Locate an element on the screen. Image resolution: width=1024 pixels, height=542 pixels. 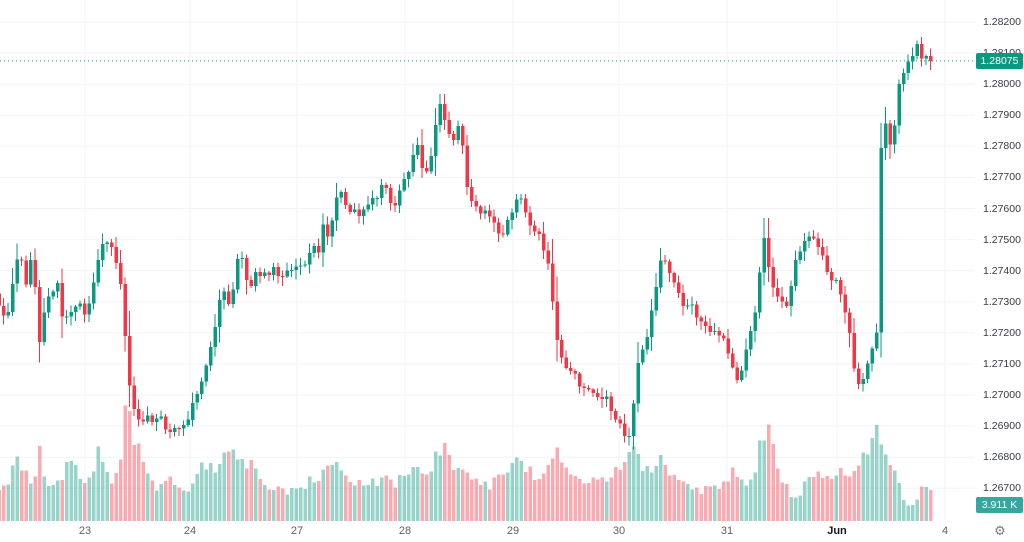
gear-glyph: ⚙ is located at coordinates (1000, 530).